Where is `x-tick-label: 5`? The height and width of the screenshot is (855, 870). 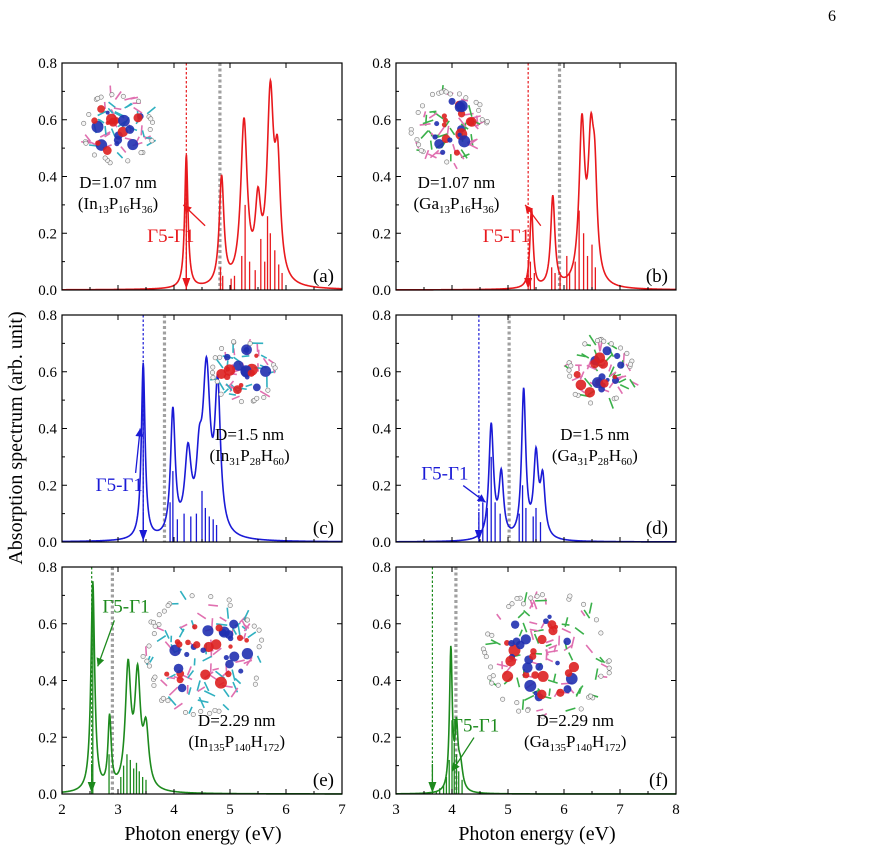
x-tick-label: 5 is located at coordinates (508, 810).